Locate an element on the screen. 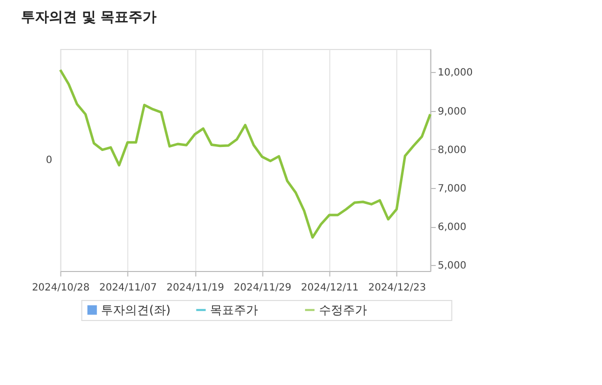 The image size is (602, 385). x-tick-label: 2024/11/07 is located at coordinates (128, 288).